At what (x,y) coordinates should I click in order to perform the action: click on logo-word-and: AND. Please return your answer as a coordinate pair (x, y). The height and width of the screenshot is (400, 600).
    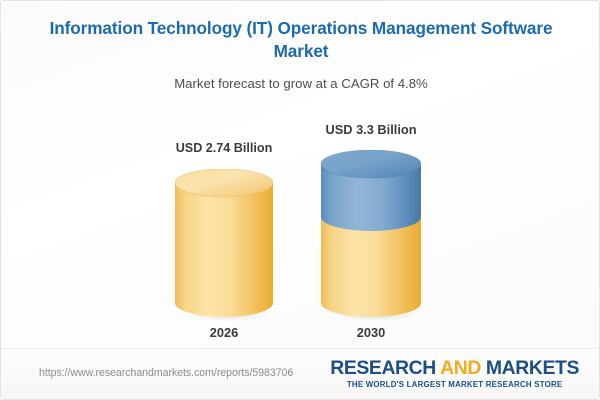
    Looking at the image, I should click on (460, 368).